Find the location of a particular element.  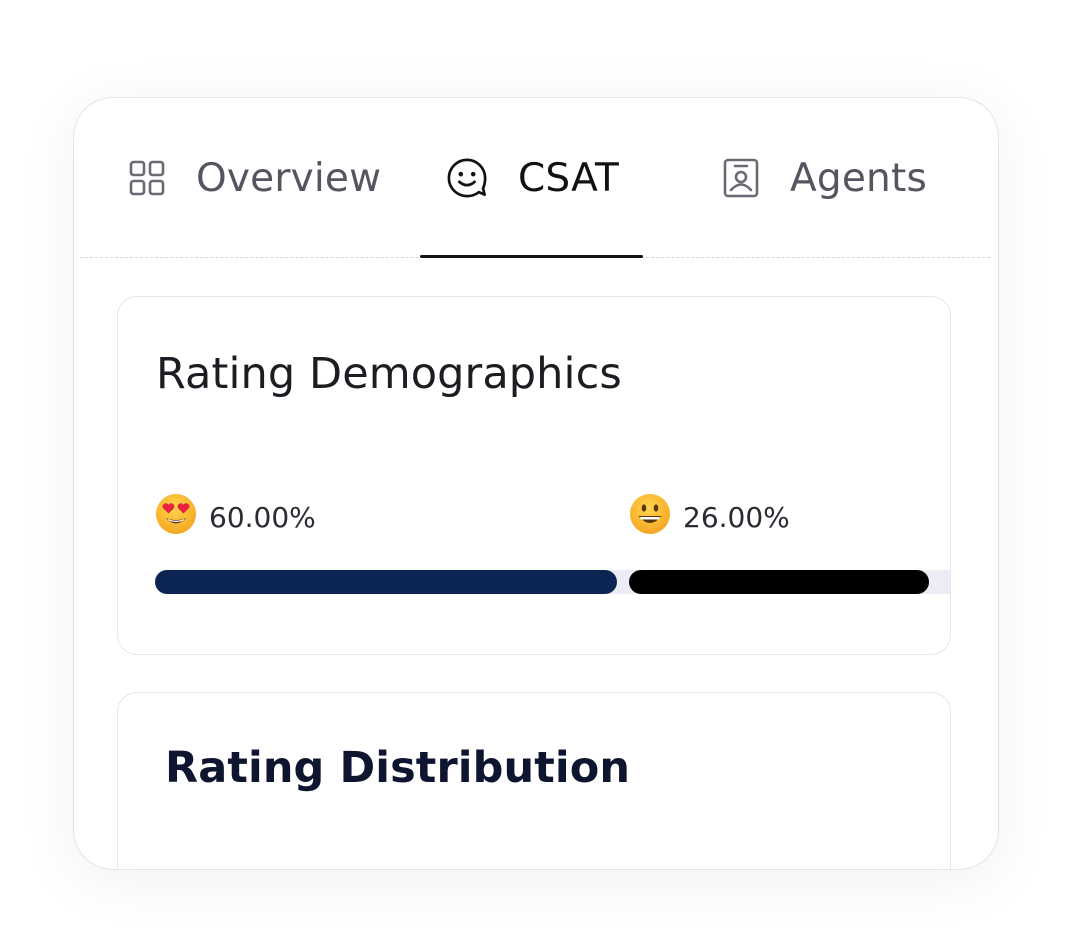

rating-distribution-title: Rating Distribution is located at coordinates (398, 768).